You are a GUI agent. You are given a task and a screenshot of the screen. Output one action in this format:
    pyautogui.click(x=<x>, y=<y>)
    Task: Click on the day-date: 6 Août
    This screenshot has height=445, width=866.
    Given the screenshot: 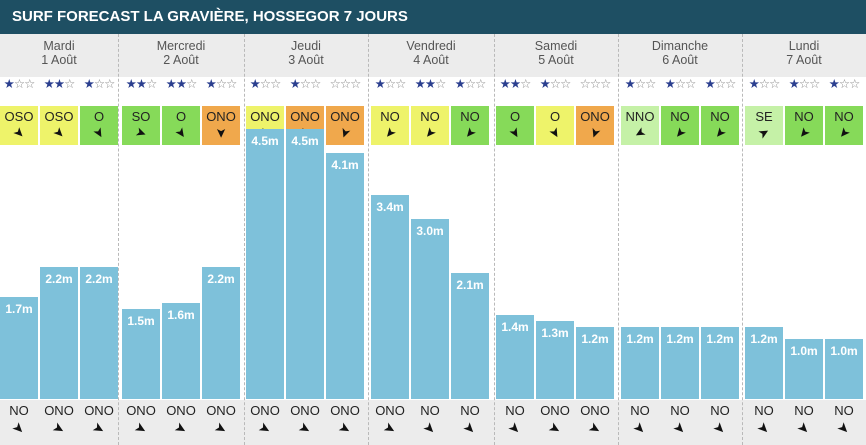 What is the action you would take?
    pyautogui.click(x=680, y=60)
    